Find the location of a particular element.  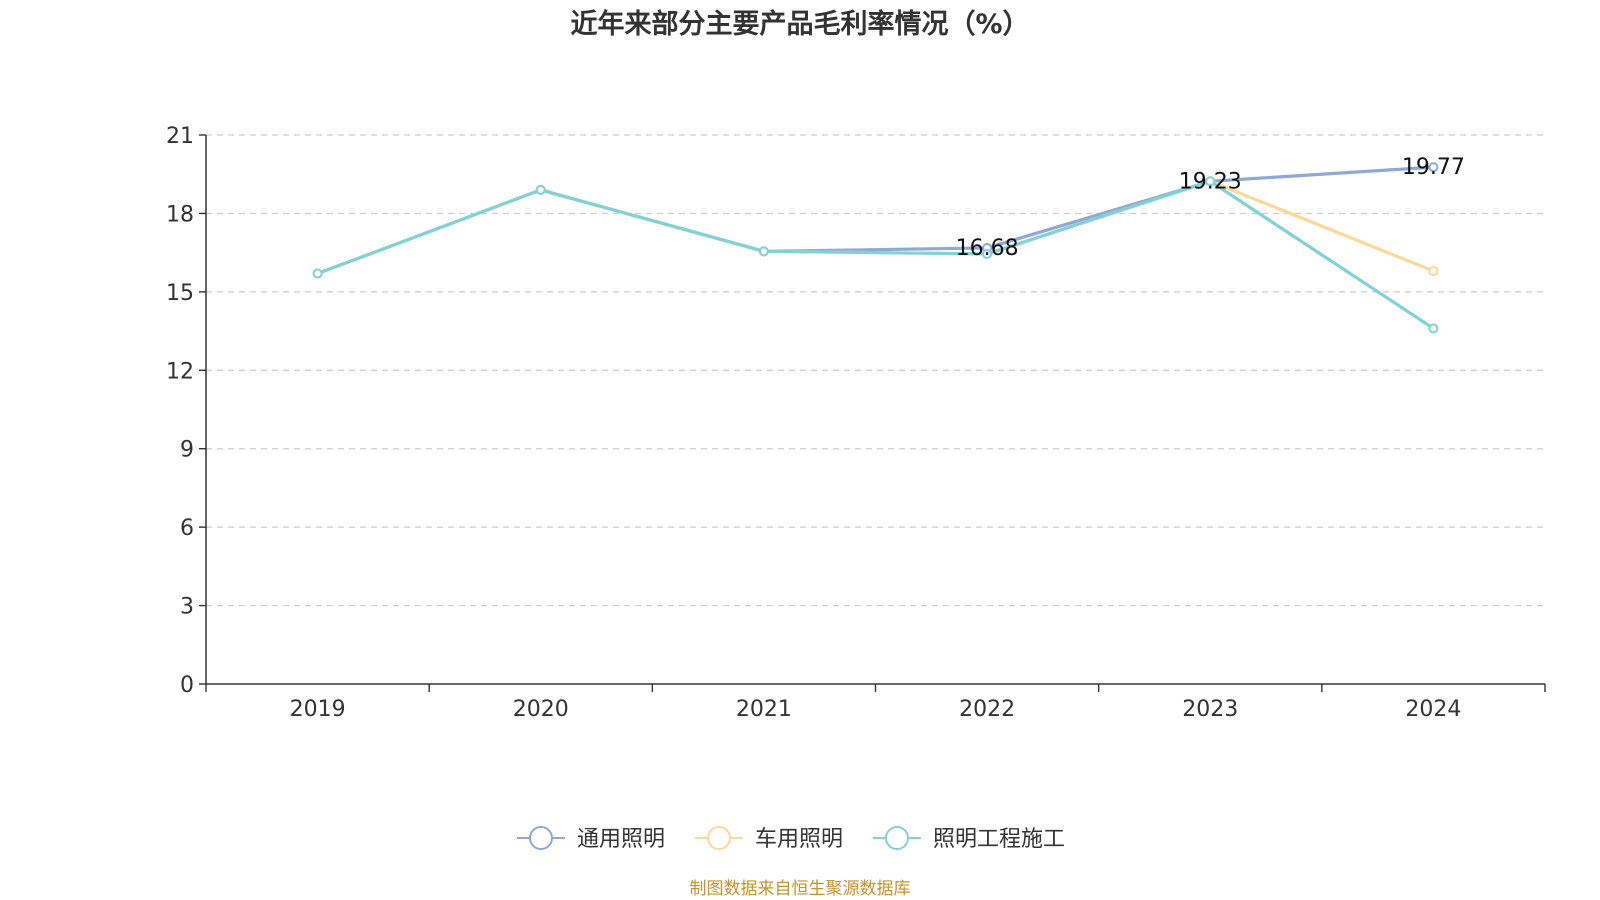

y-tick-label: 0 is located at coordinates (187, 685).